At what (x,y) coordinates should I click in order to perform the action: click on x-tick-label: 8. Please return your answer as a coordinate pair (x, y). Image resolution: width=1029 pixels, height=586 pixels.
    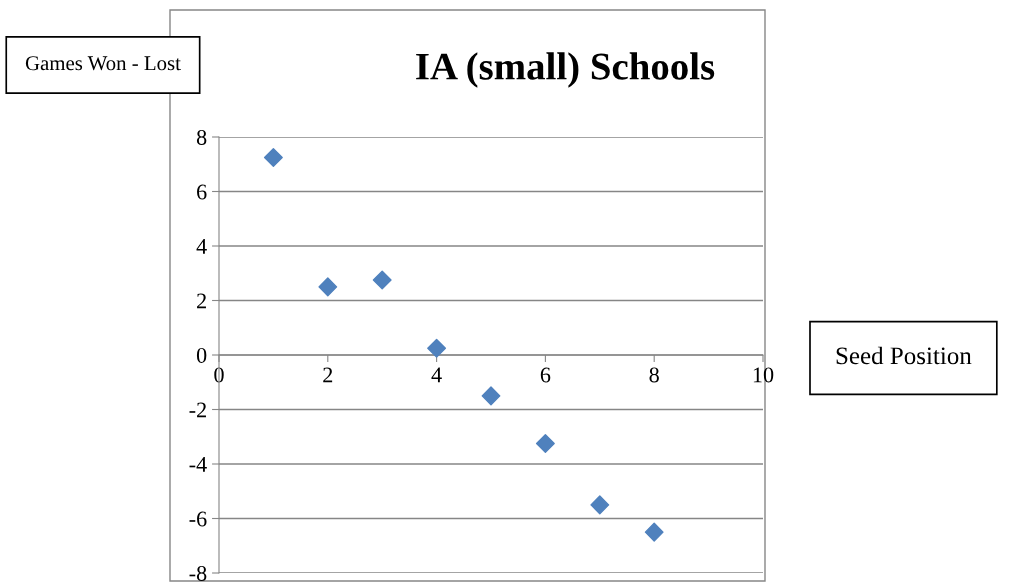
    Looking at the image, I should click on (654, 375).